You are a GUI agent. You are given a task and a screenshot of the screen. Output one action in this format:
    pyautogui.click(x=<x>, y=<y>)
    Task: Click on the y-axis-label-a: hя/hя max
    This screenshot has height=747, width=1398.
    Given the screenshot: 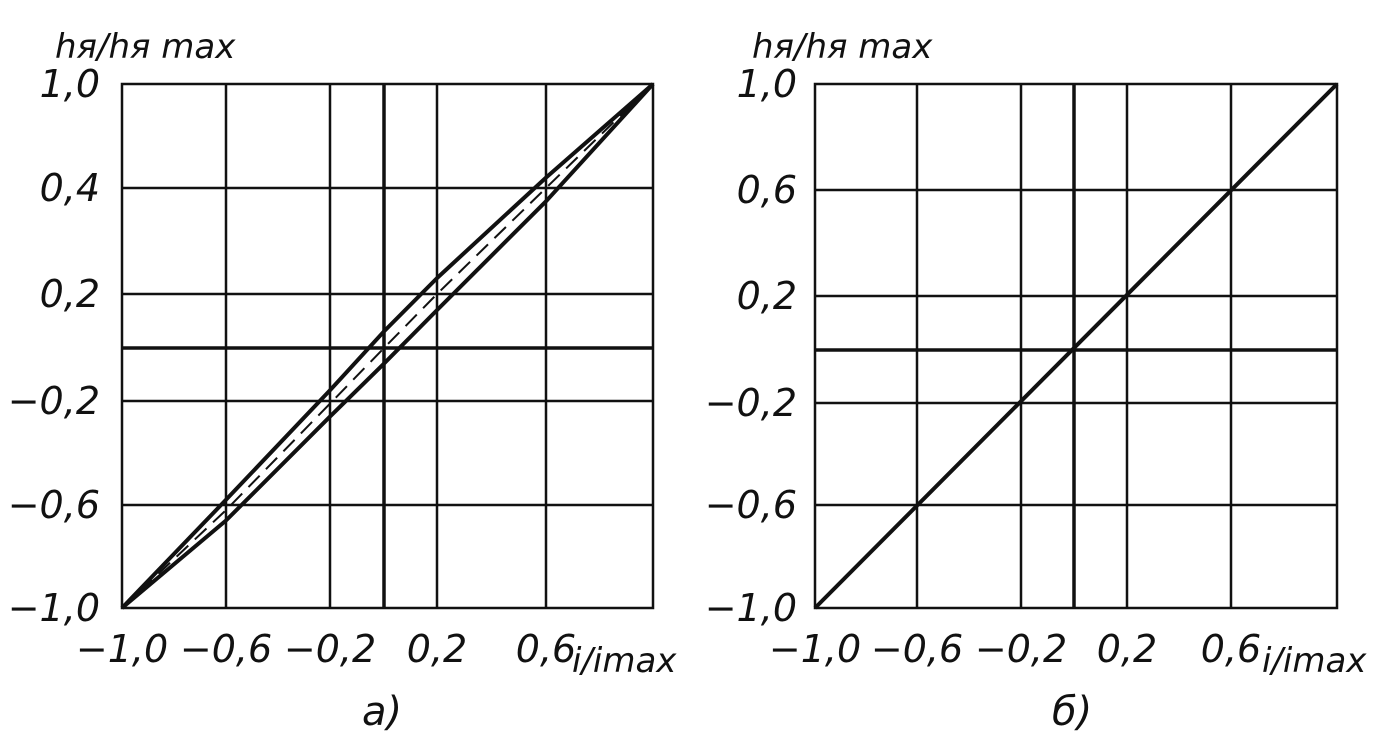 What is the action you would take?
    pyautogui.click(x=145, y=47)
    